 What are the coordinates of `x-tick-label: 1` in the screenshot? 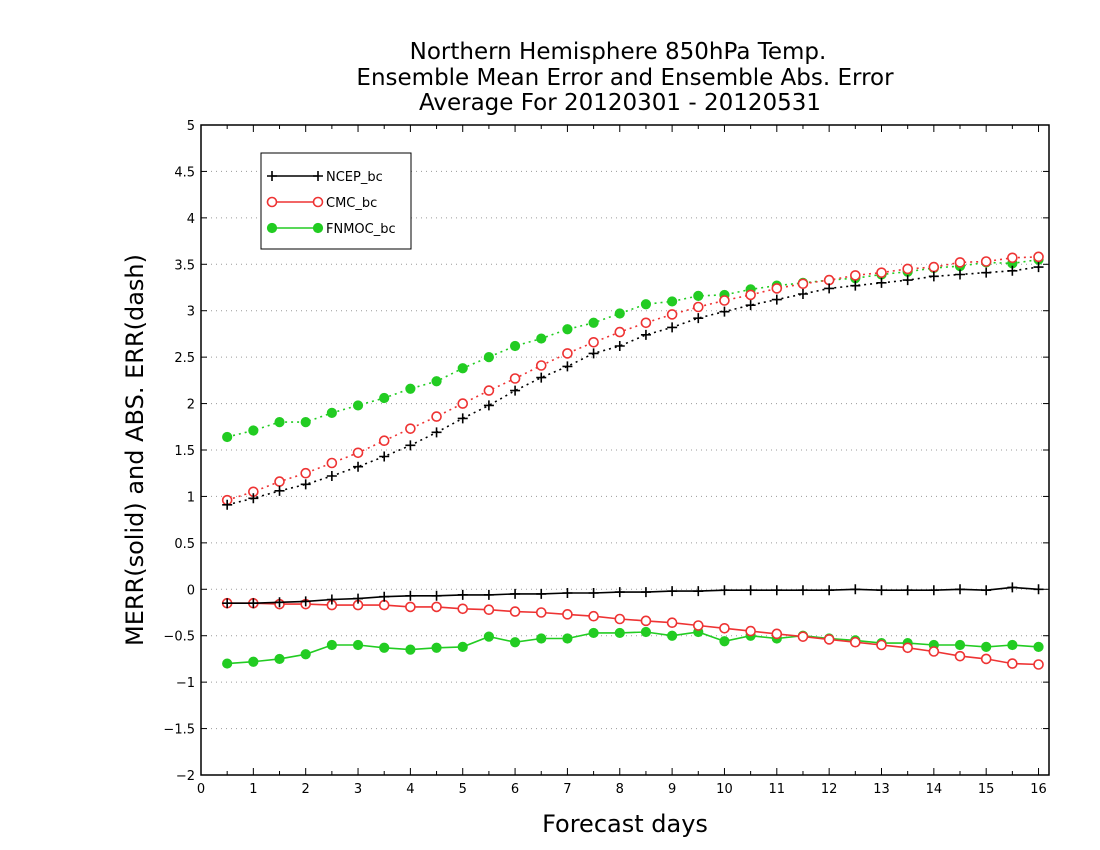 It's located at (253, 789).